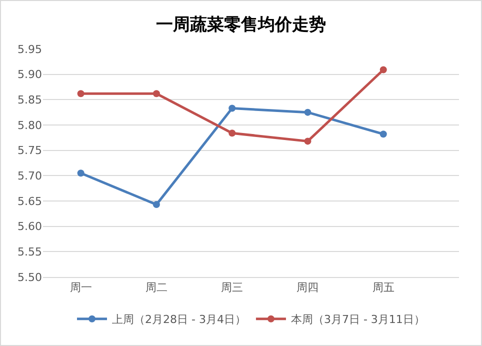 This screenshot has height=346, width=482. What do you see at coordinates (30, 100) in the screenshot?
I see `y-tick-label: 5.85` at bounding box center [30, 100].